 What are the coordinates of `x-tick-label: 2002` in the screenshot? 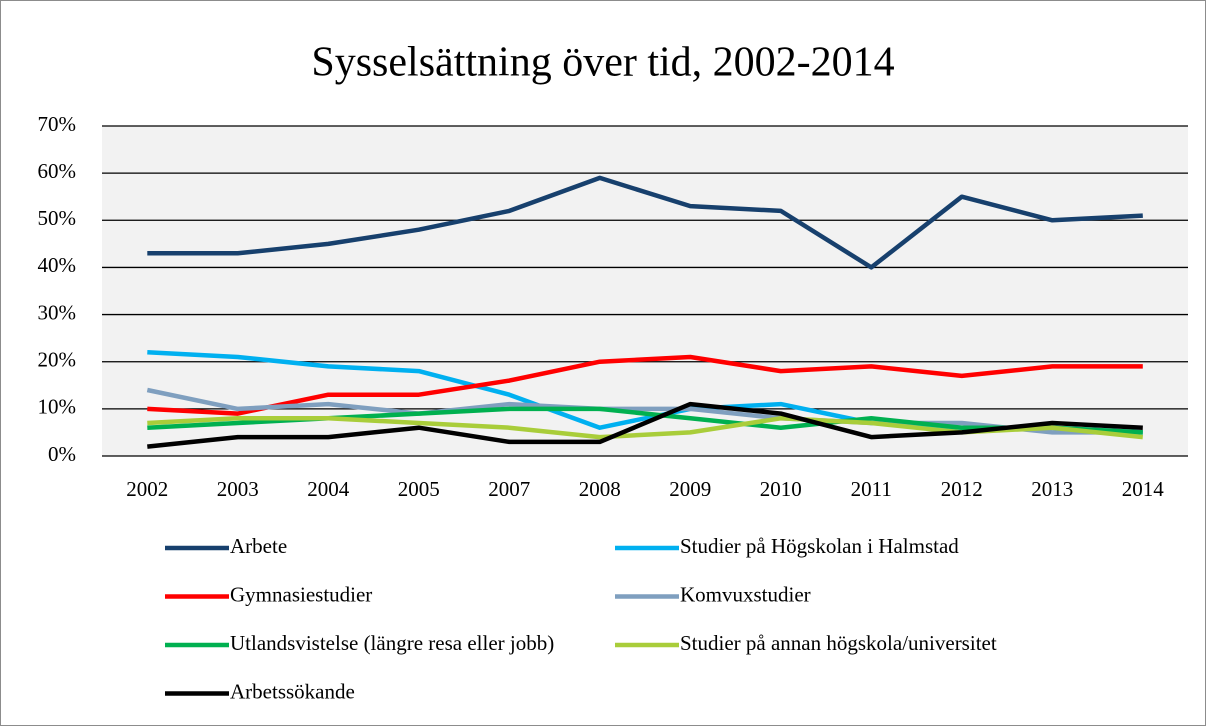 It's located at (147, 489).